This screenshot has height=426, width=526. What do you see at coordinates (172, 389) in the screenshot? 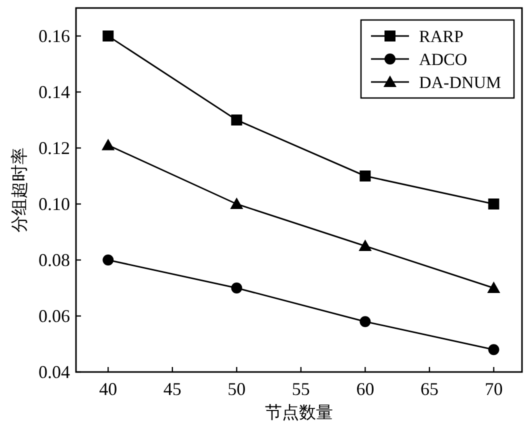
I see `x-tick-label: 45` at bounding box center [172, 389].